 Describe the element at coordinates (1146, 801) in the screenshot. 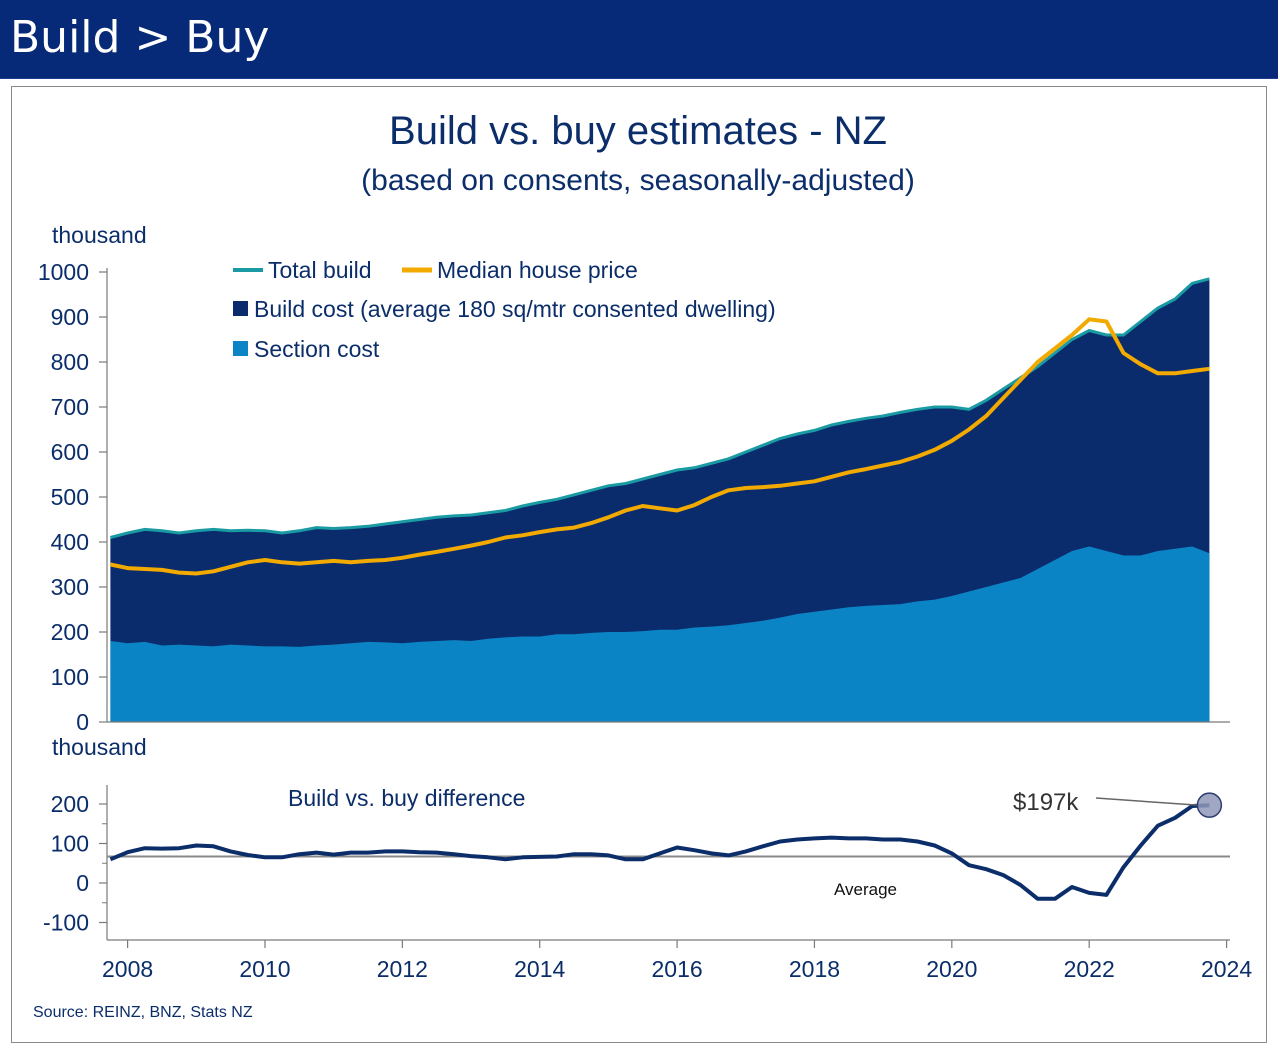

I see `callout-leader` at that location.